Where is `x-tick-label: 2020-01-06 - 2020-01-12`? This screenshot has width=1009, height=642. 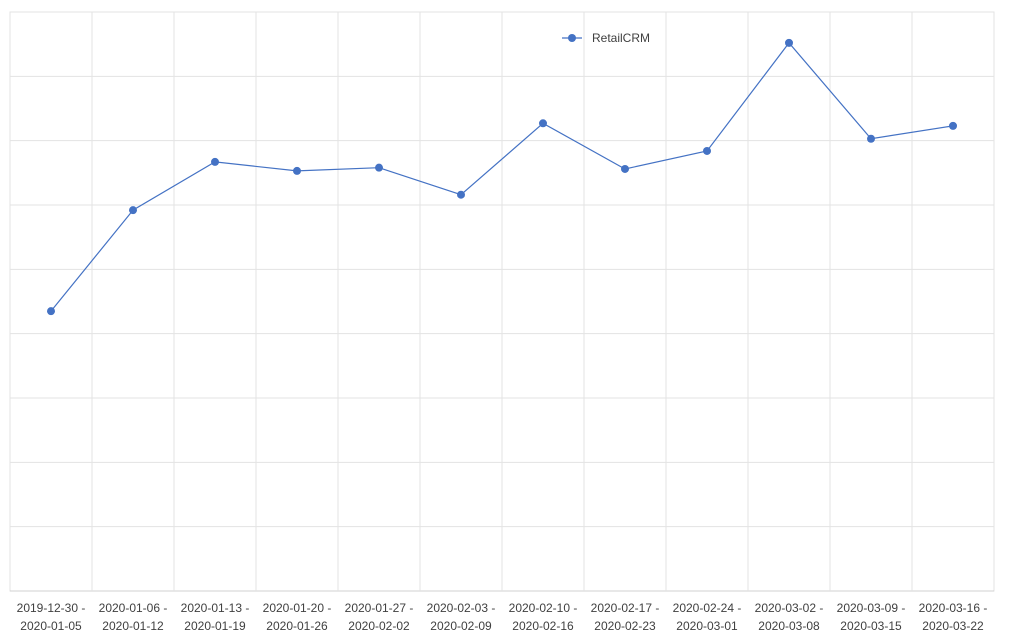 x-tick-label: 2020-01-06 - 2020-01-12 is located at coordinates (133, 617).